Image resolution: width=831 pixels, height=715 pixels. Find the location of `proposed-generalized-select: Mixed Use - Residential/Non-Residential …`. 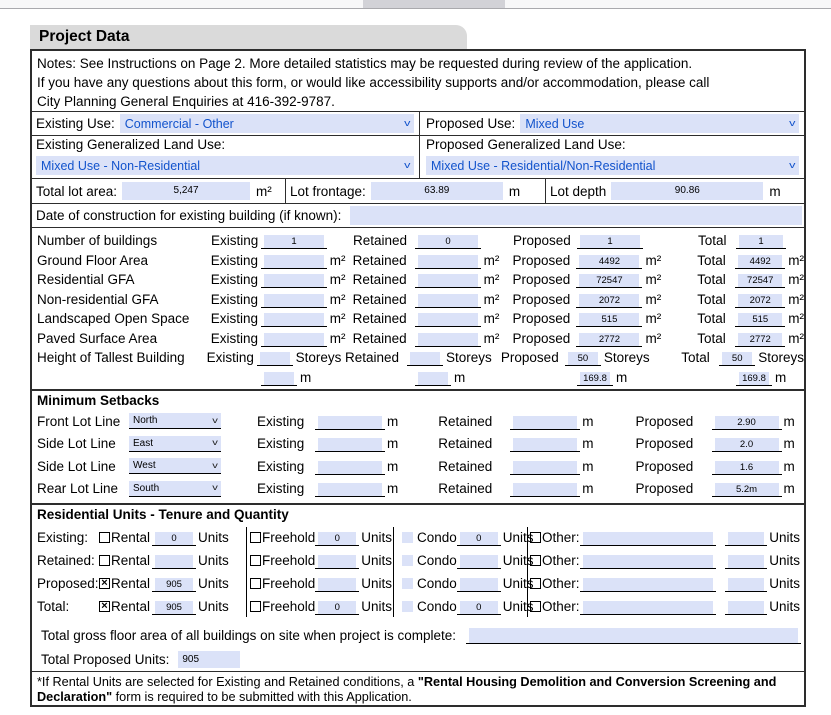

proposed-generalized-select: Mixed Use - Residential/Non-Residential … is located at coordinates (612, 166).